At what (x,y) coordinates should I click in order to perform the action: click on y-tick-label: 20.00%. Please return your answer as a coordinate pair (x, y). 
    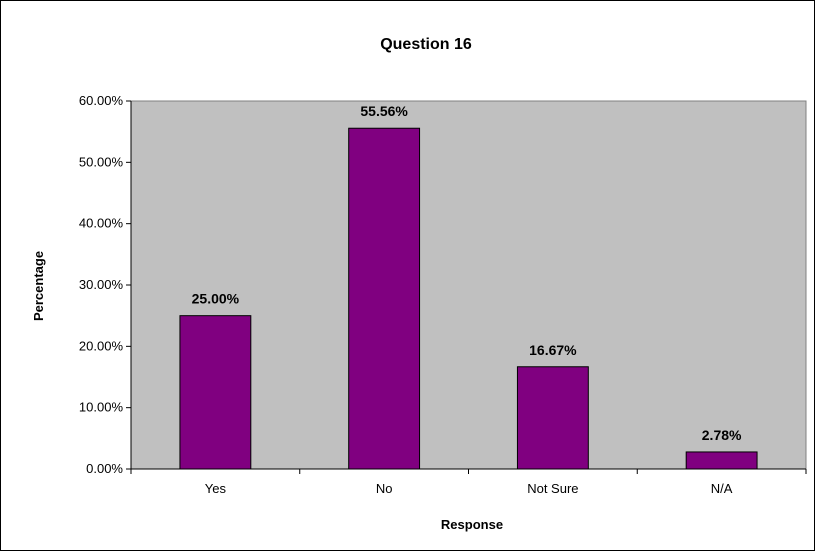
    Looking at the image, I should click on (101, 345).